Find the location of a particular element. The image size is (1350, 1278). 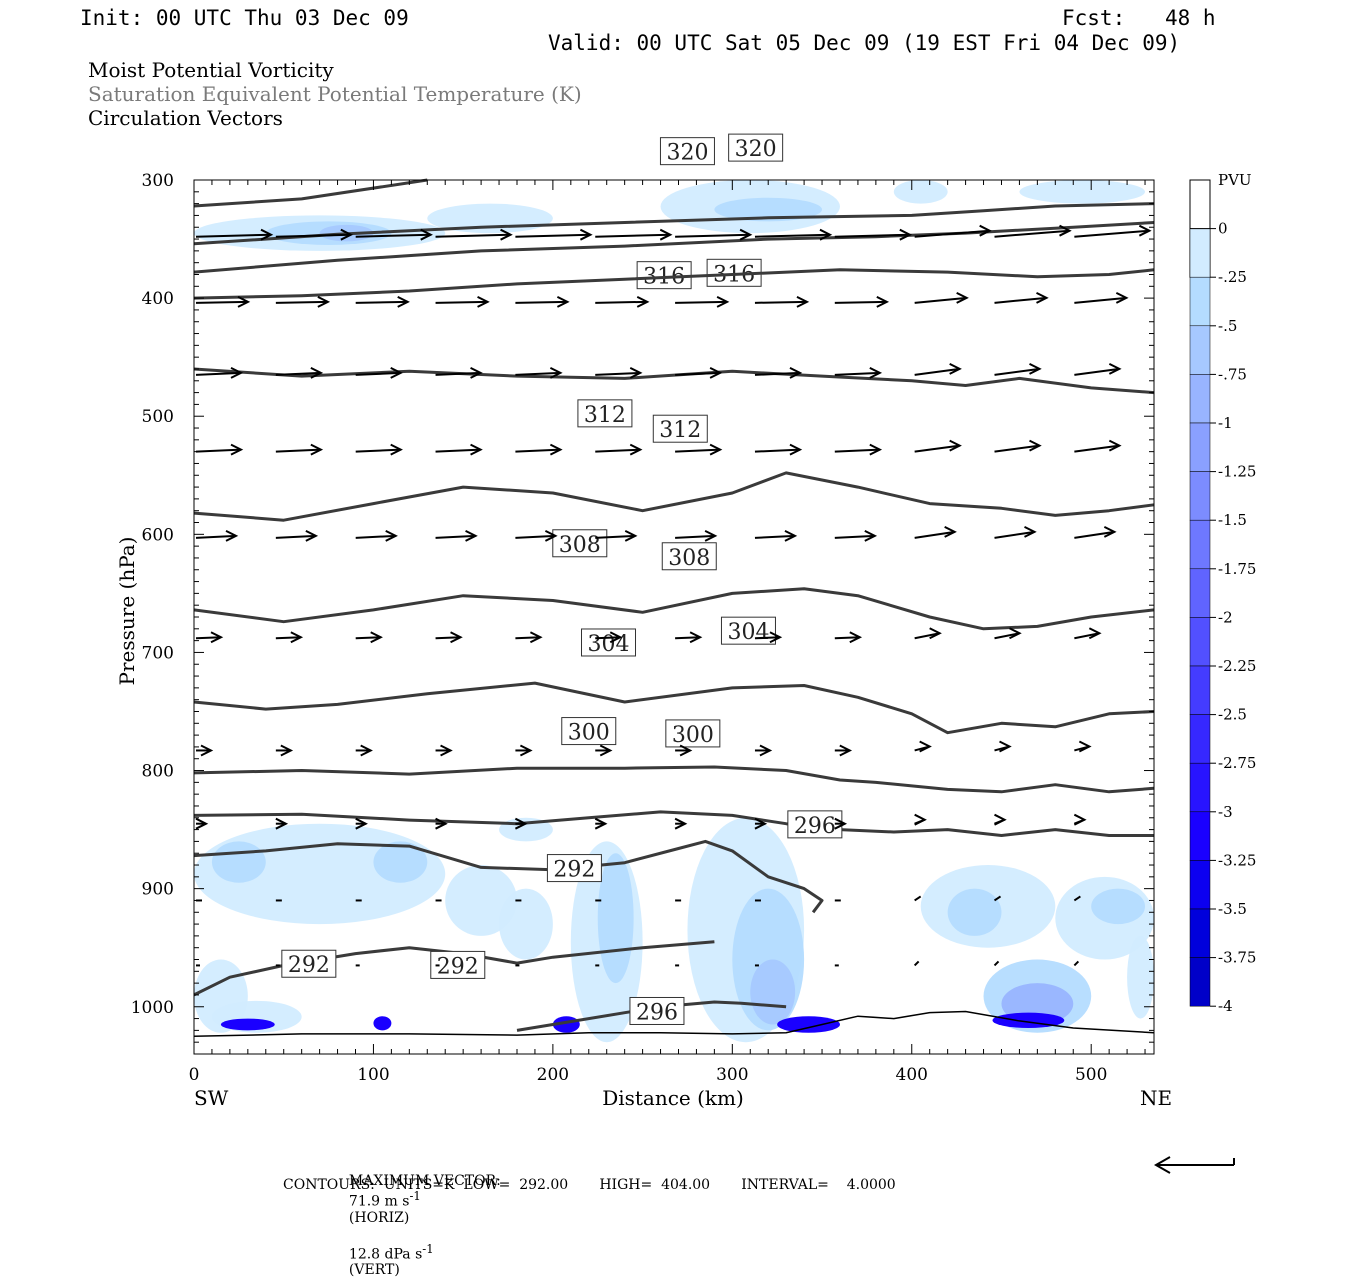

contour-label: 312 is located at coordinates (605, 415).